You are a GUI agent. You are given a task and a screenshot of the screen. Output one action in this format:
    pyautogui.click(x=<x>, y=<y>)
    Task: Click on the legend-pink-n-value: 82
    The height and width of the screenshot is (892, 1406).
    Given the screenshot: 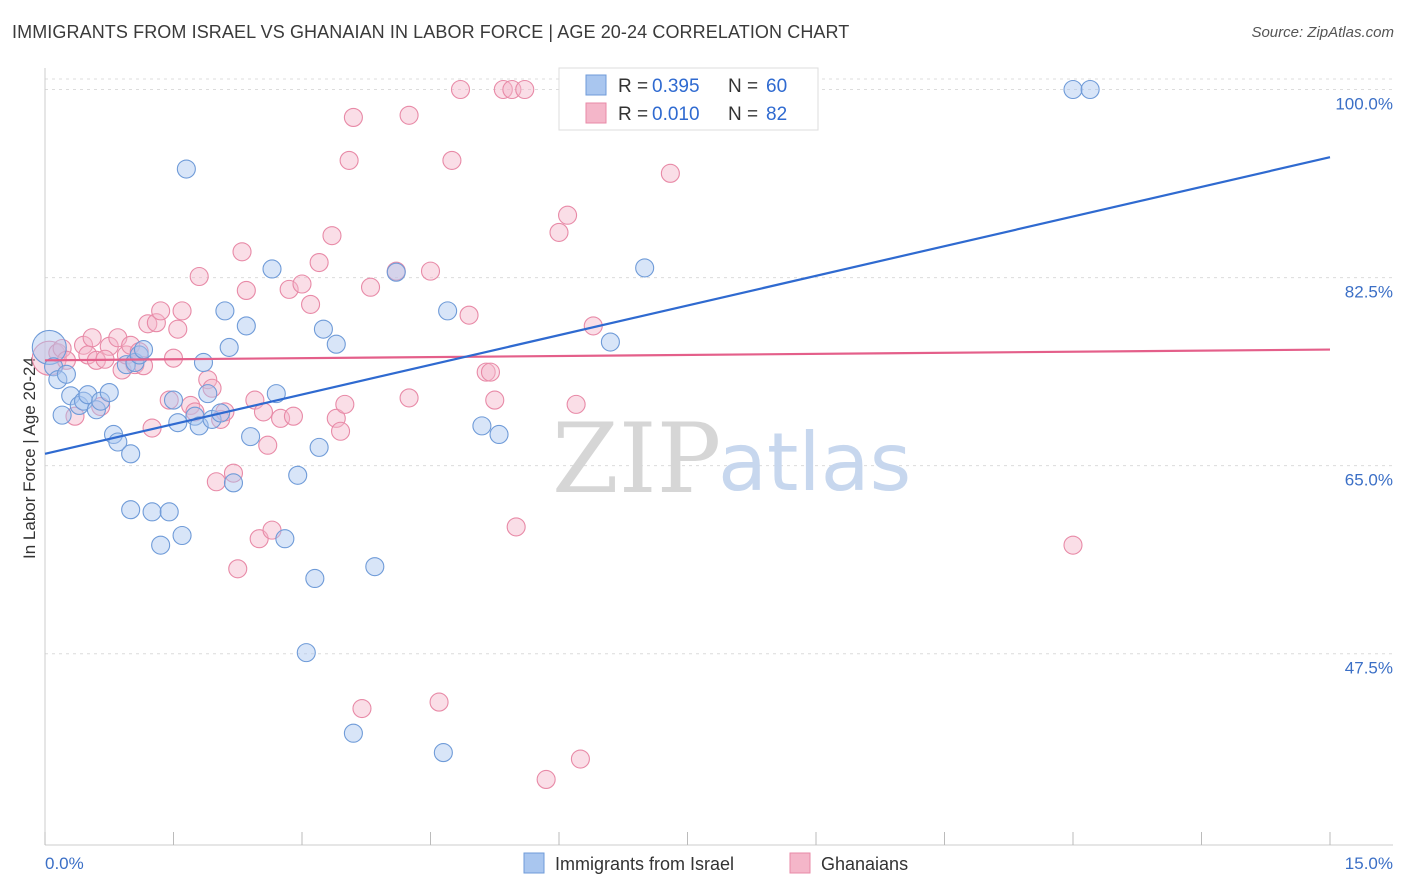 What is the action you would take?
    pyautogui.click(x=776, y=114)
    